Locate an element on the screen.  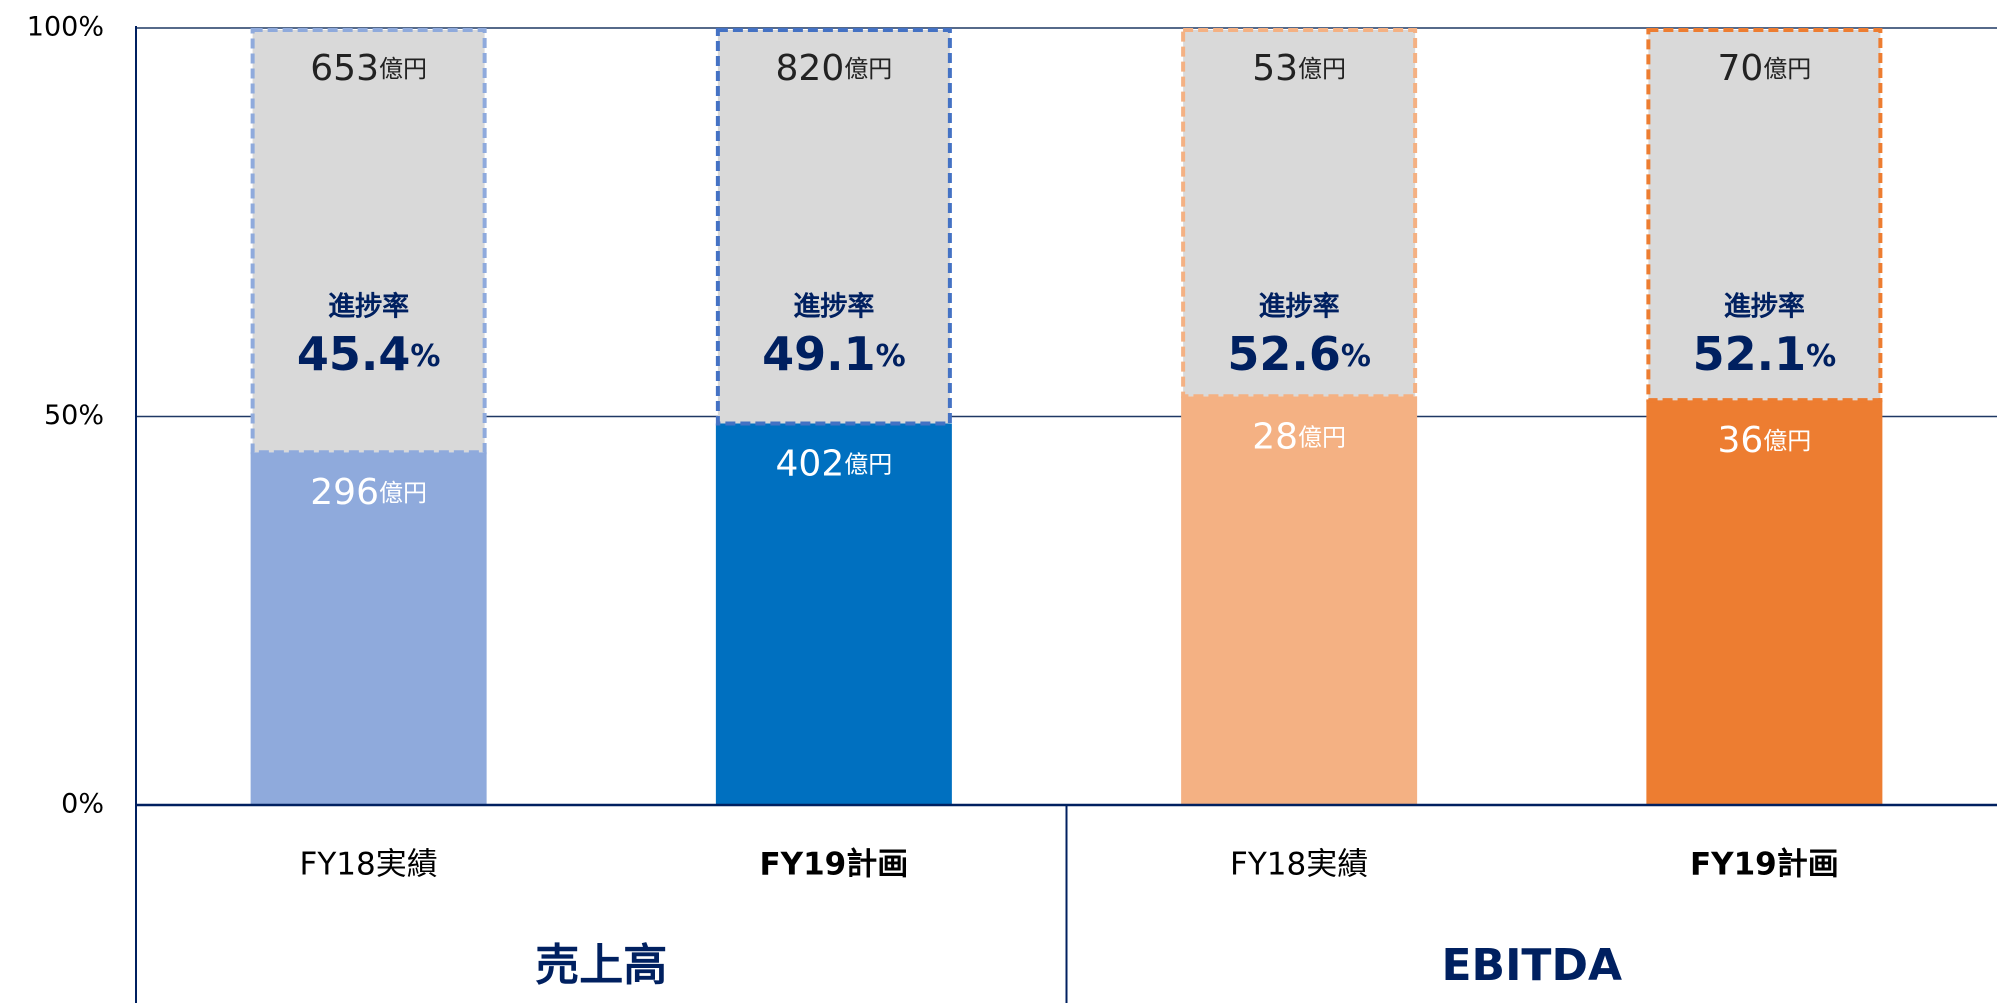
actual-amount-label: 296億円 is located at coordinates (368, 492).